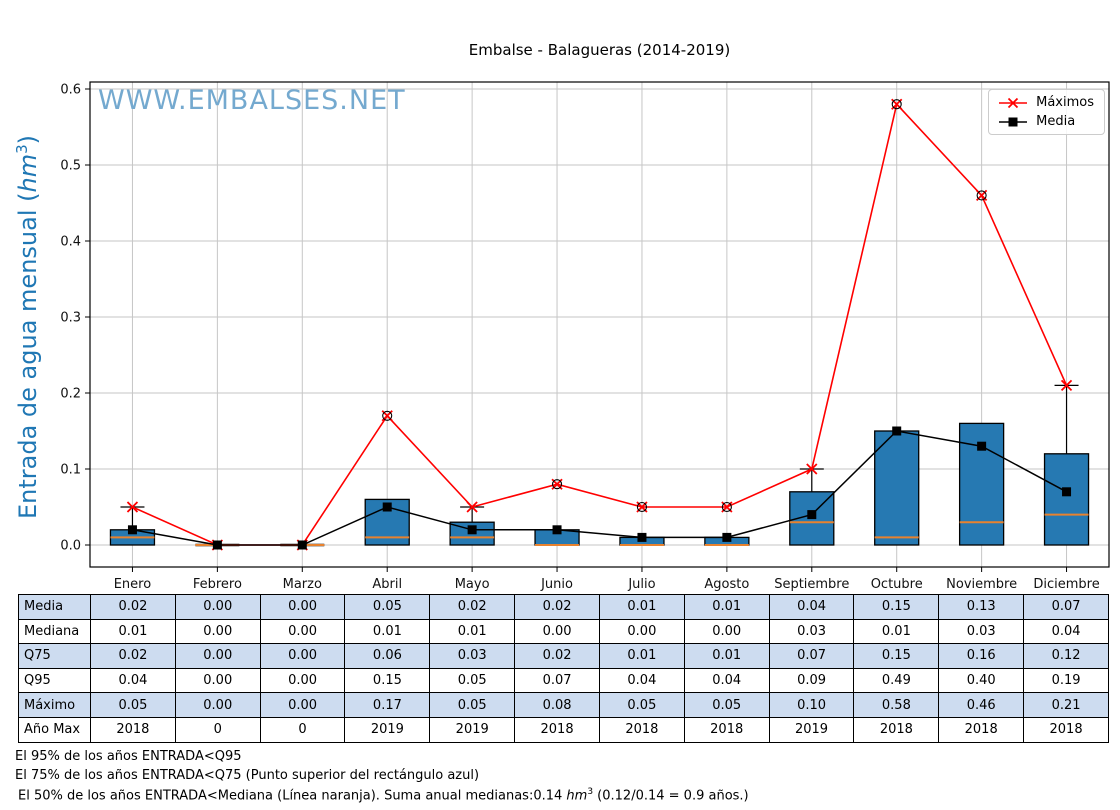 The width and height of the screenshot is (1120, 810). Describe the element at coordinates (472, 584) in the screenshot. I see `x-tick-label: Mayo` at that location.